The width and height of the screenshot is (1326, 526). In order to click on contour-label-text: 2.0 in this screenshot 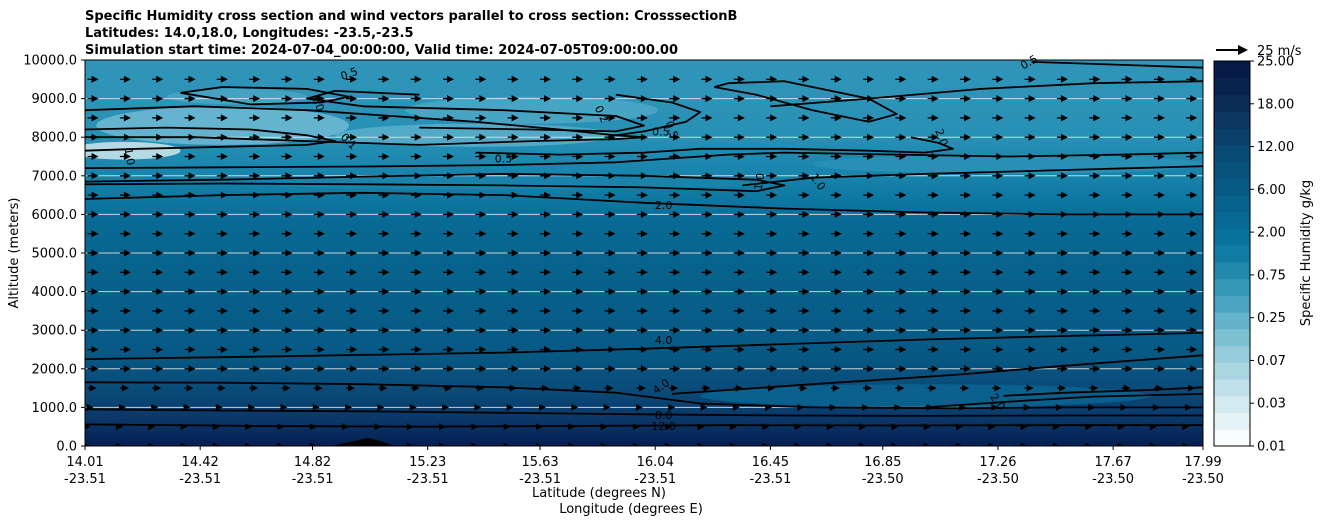, I will do `click(664, 205)`.